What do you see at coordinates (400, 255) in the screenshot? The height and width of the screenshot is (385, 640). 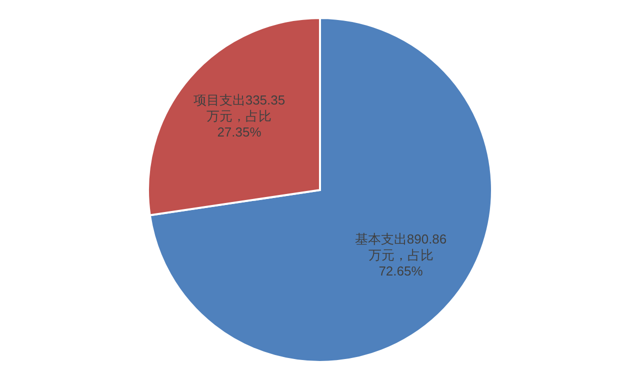 I see `slice-label: 基本支出890.86 万元，占比 72.65%` at bounding box center [400, 255].